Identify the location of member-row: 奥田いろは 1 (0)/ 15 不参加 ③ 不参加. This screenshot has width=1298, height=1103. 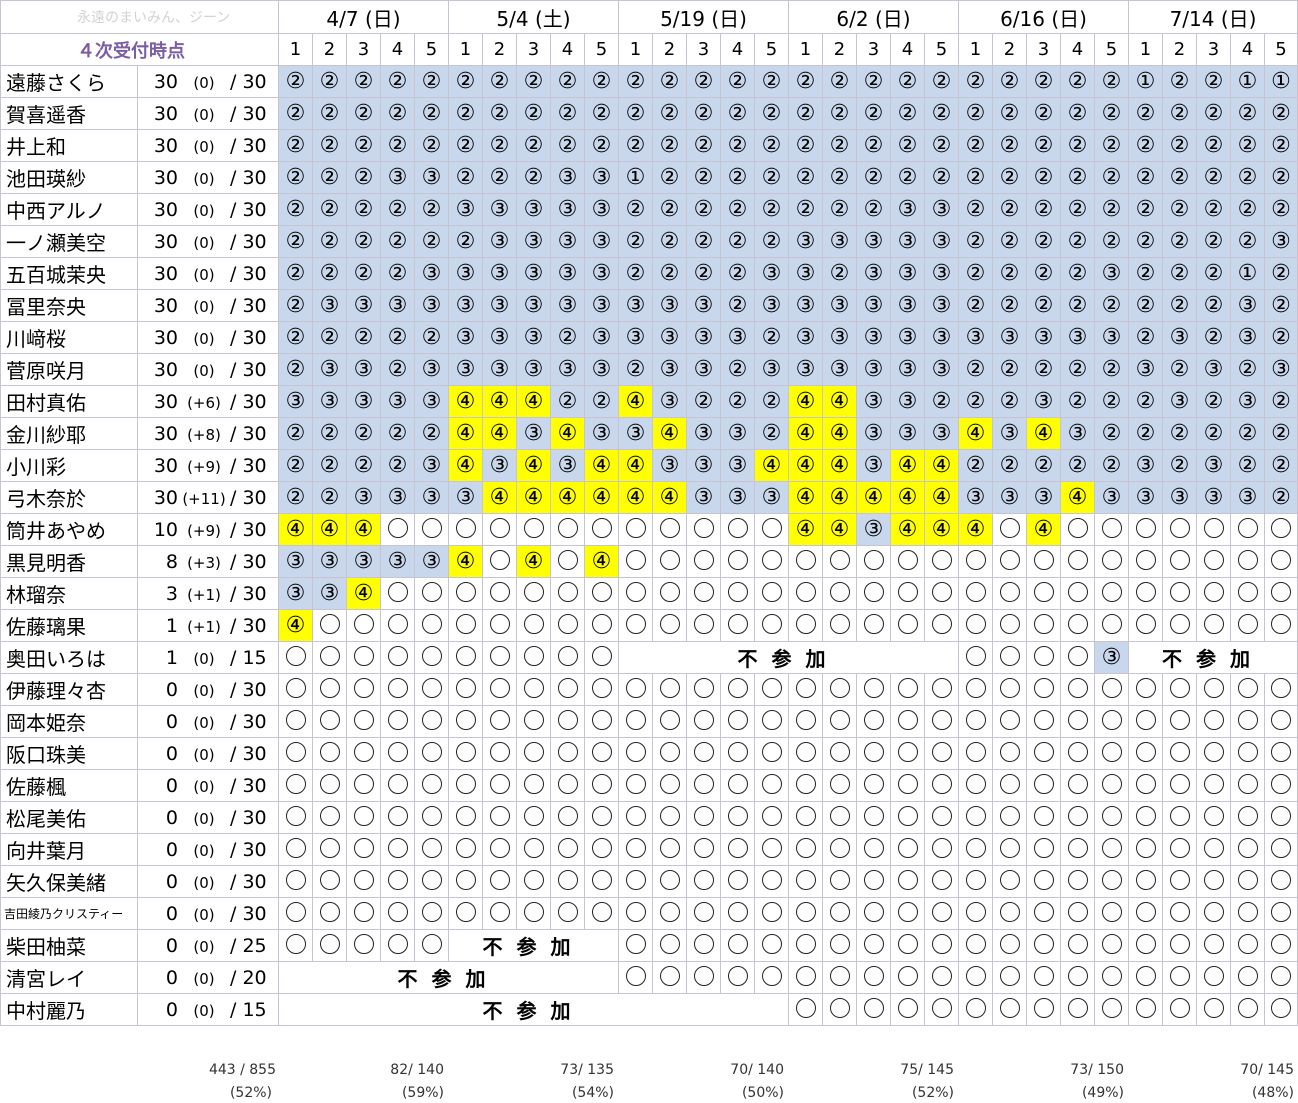
(649, 657).